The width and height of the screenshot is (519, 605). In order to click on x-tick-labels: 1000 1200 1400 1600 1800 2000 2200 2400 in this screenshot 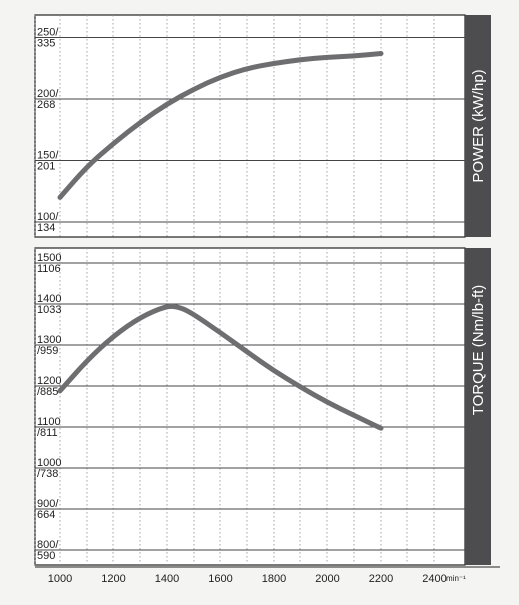, I will do `click(247, 579)`.